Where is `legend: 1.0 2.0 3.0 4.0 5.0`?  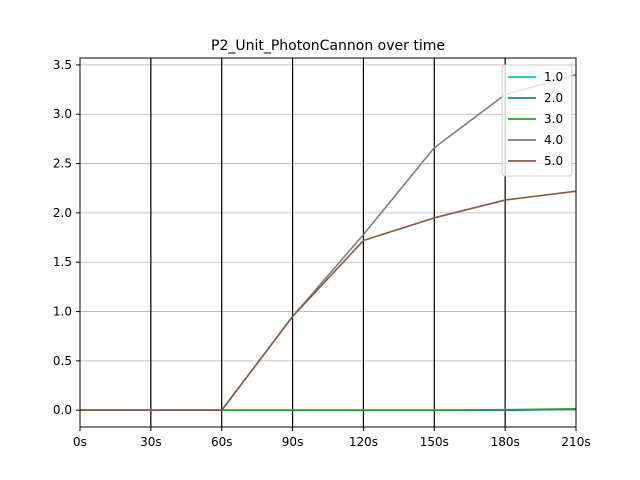 legend: 1.0 2.0 3.0 4.0 5.0 is located at coordinates (537, 120).